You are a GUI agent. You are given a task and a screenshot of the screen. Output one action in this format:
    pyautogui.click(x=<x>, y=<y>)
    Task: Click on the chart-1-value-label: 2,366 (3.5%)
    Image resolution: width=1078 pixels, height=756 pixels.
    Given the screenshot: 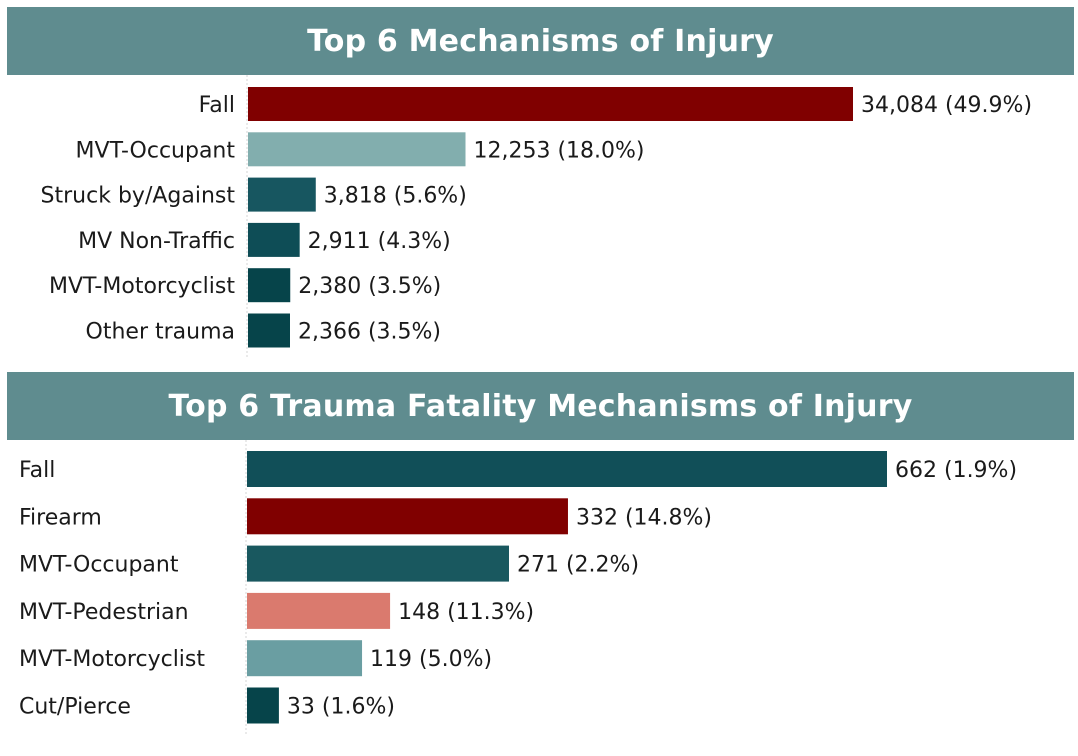 What is the action you would take?
    pyautogui.click(x=369, y=332)
    